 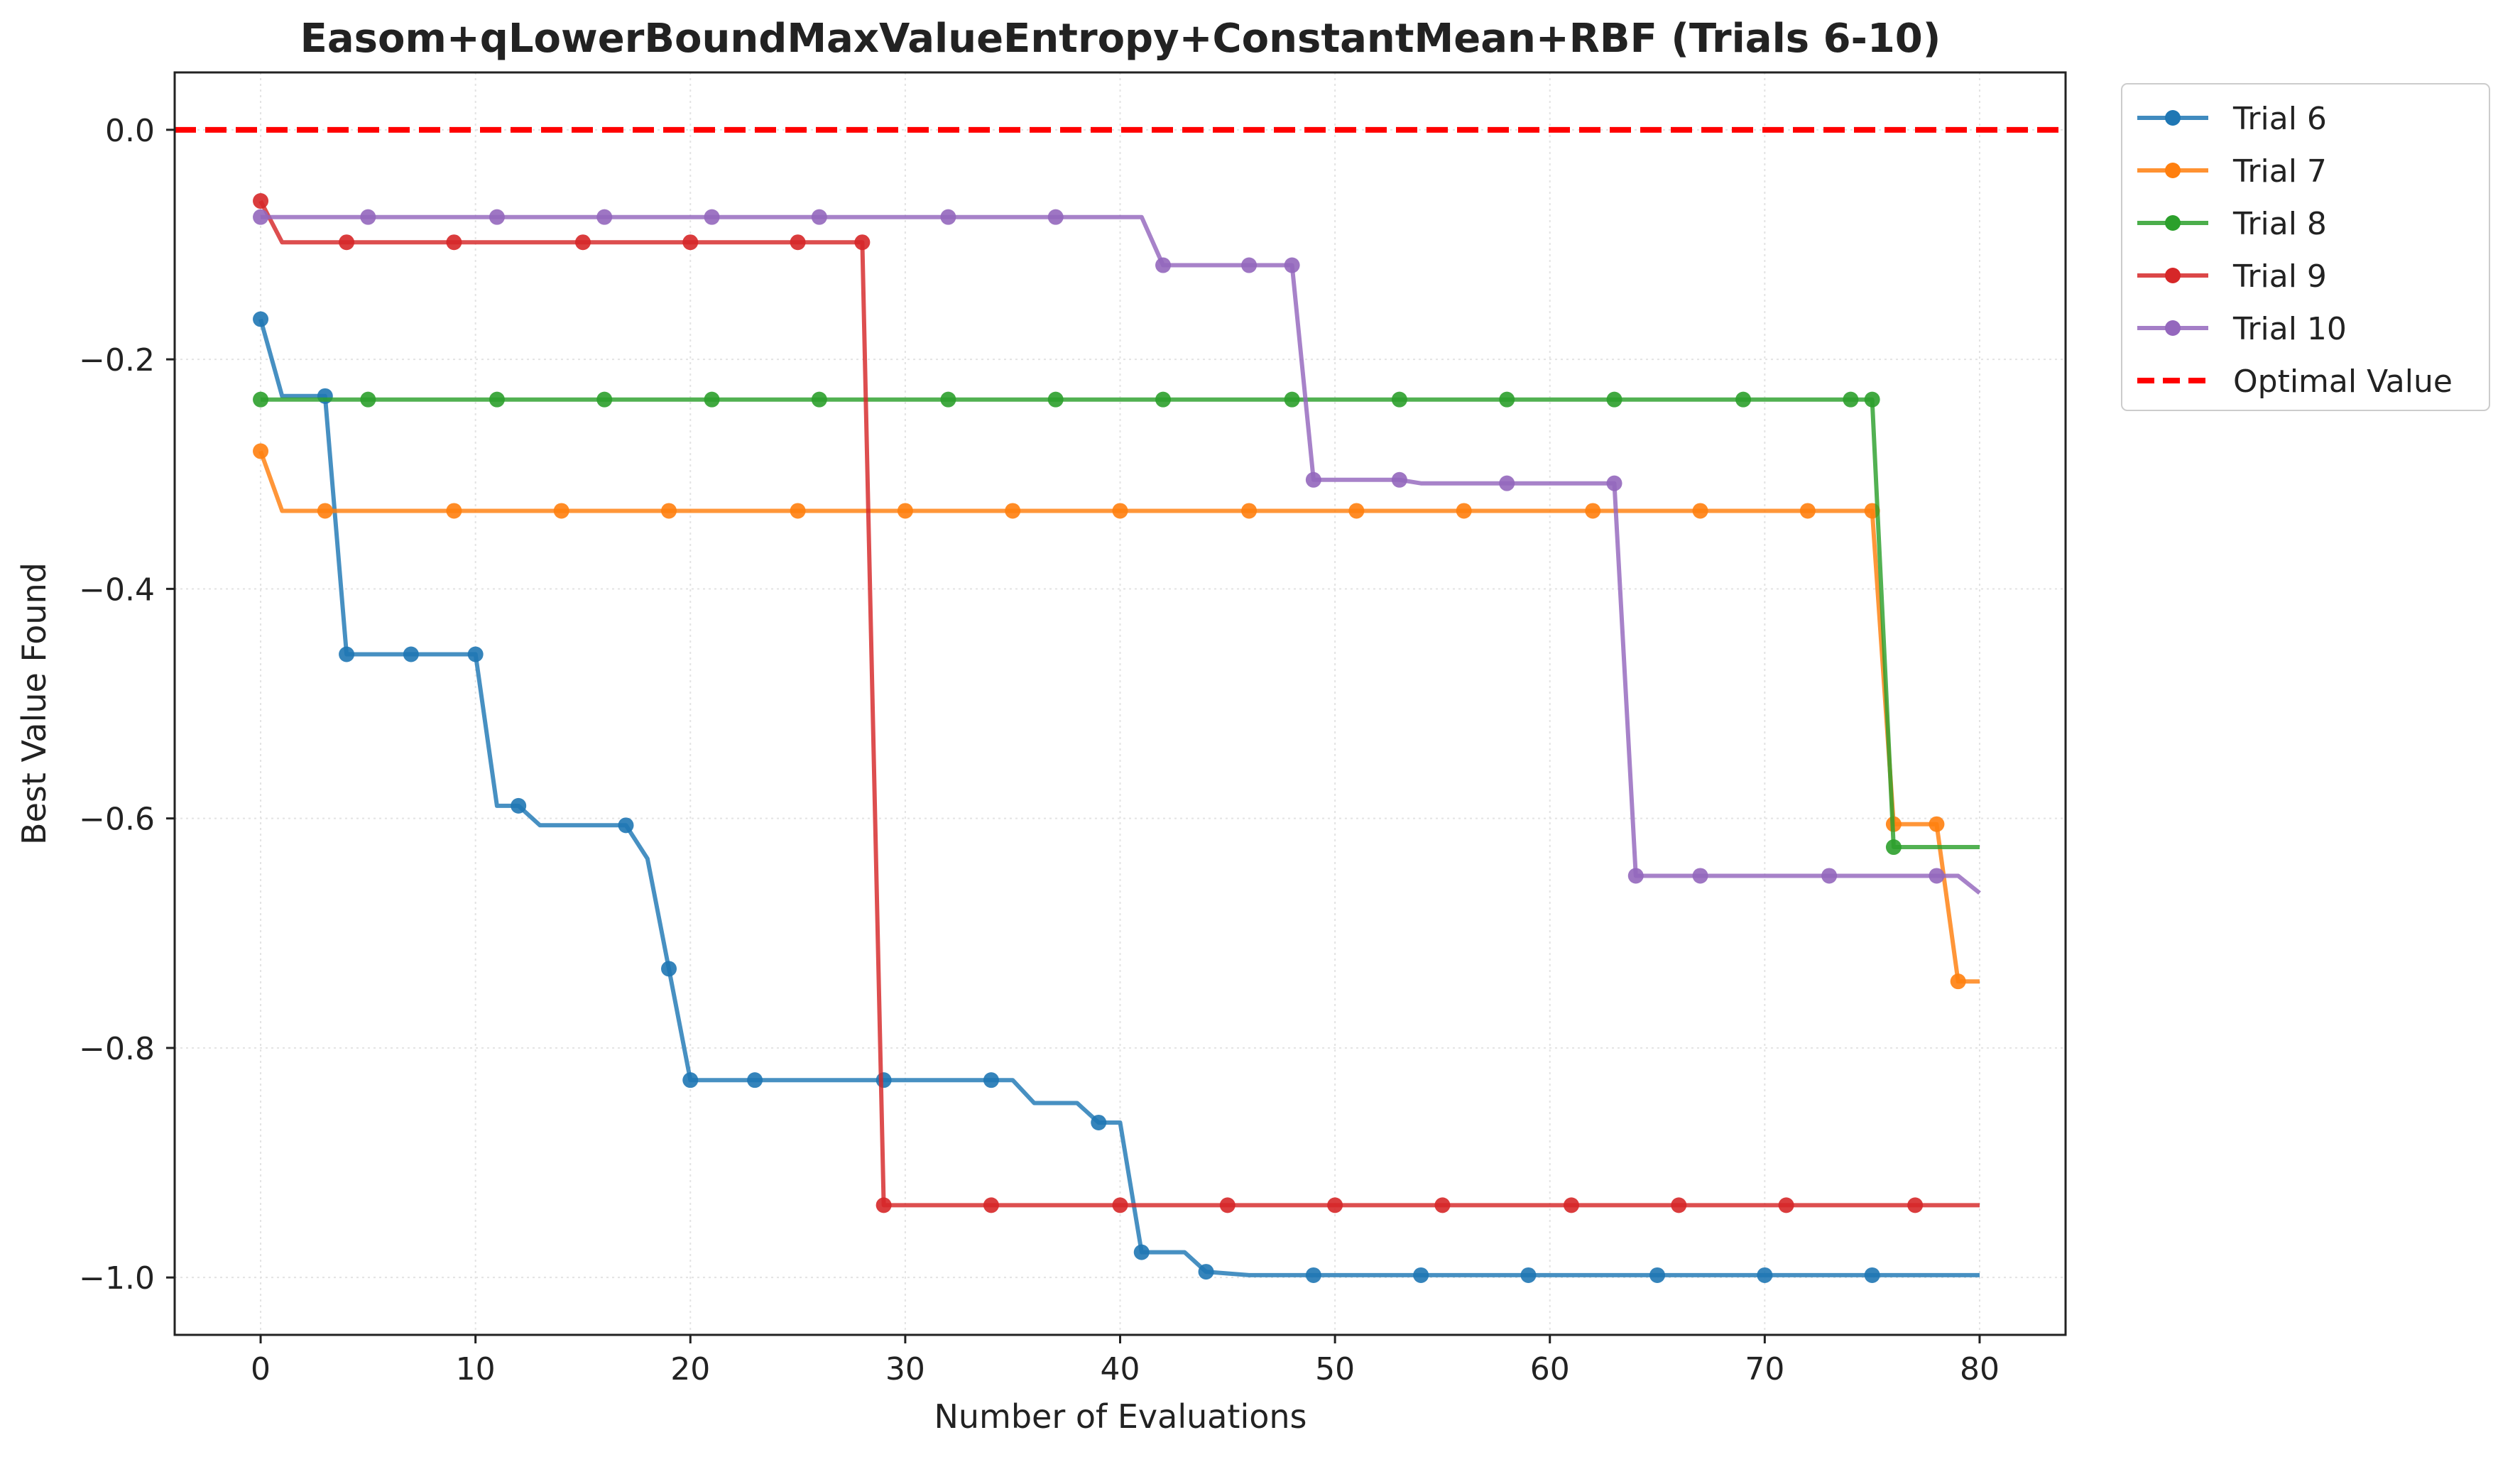 I want to click on legend-frame, so click(x=2305, y=247).